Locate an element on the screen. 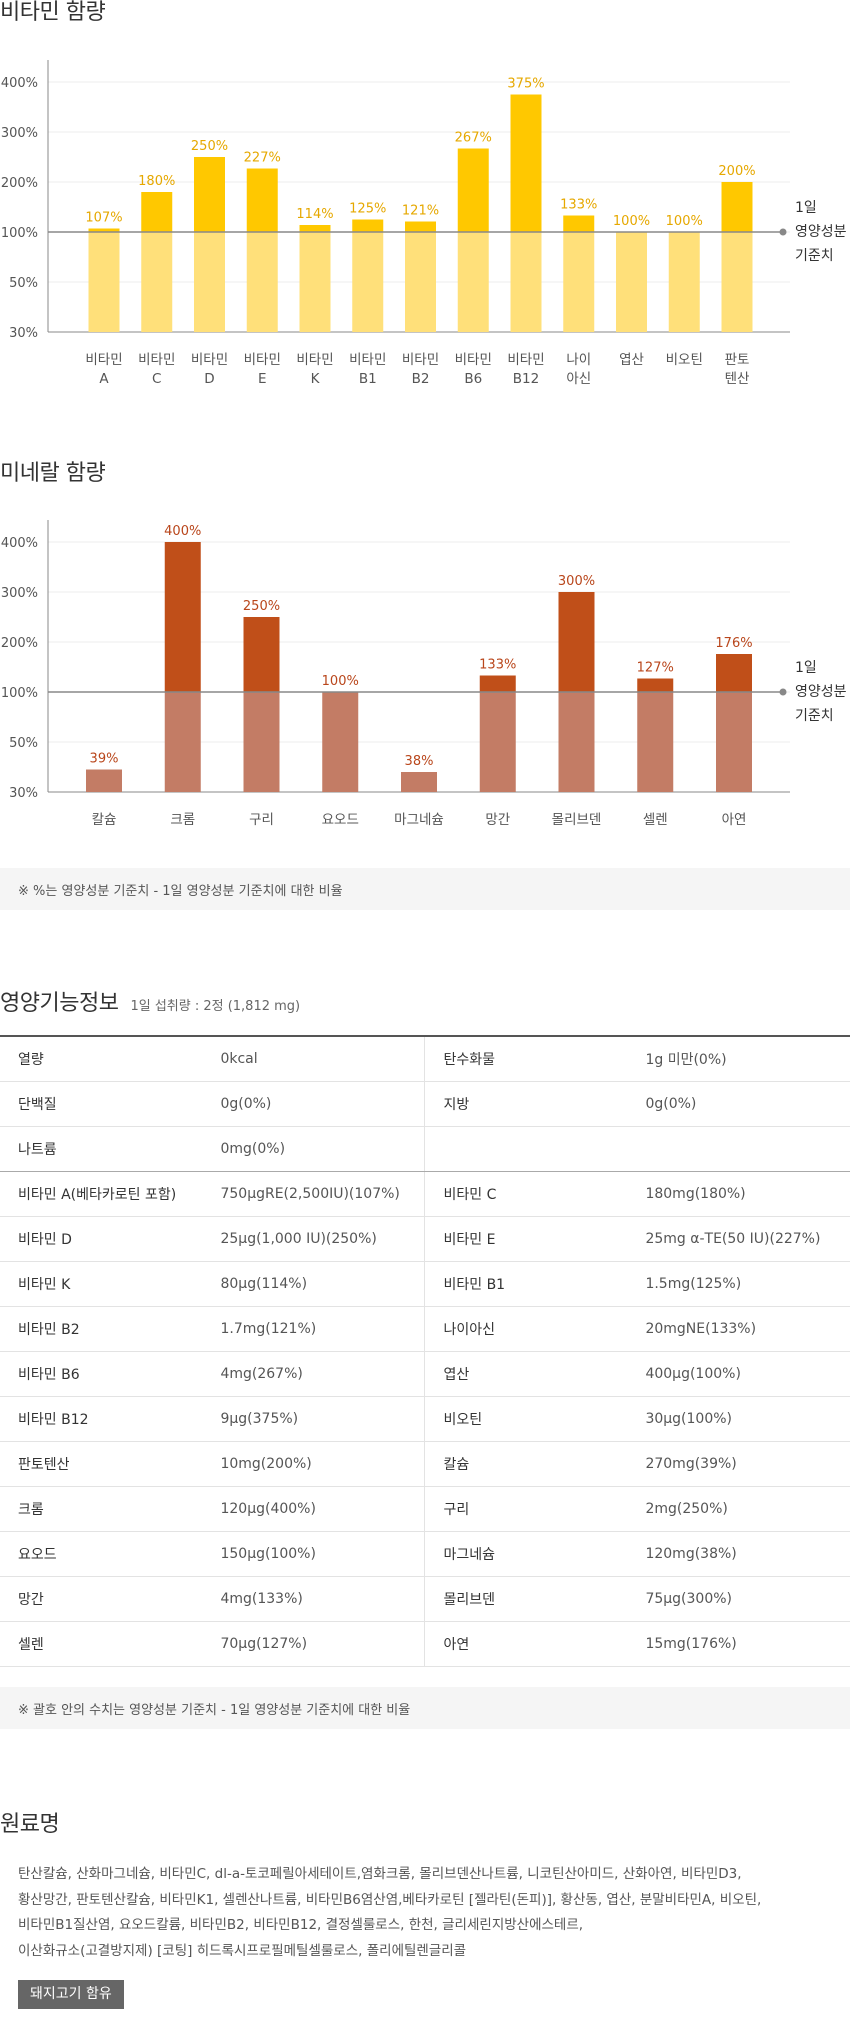 Image resolution: width=850 pixels, height=2021 pixels. nutrient-value: 1g 미만(0%) is located at coordinates (738, 1059).